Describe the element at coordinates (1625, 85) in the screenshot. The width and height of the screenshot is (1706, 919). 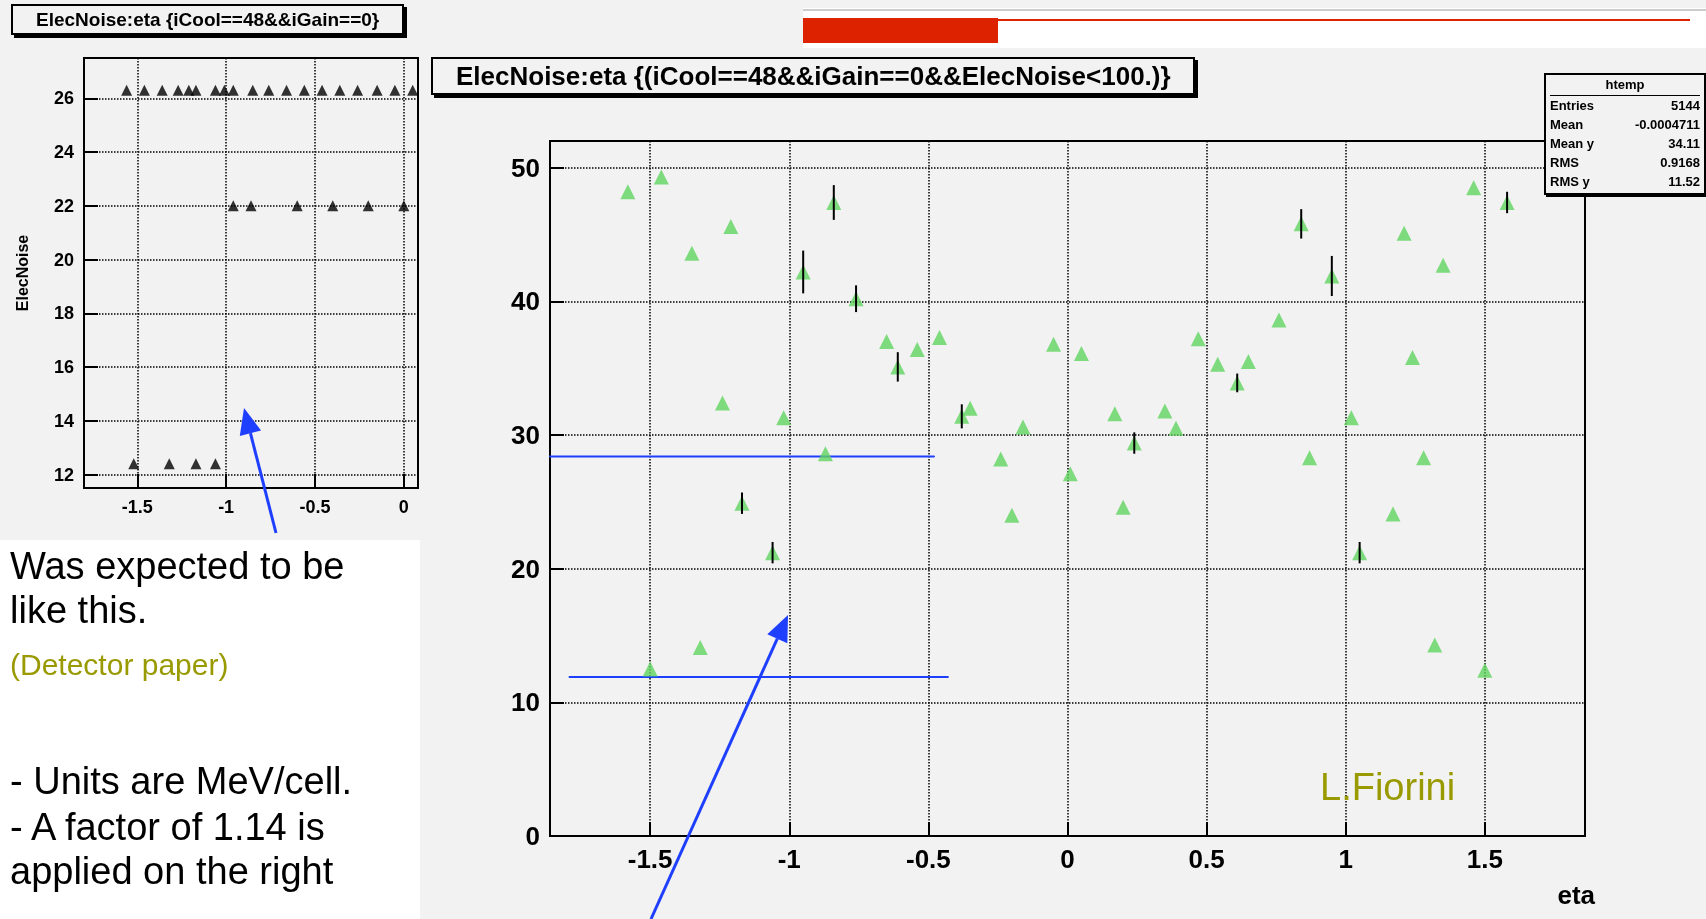
I see `text: htemp` at that location.